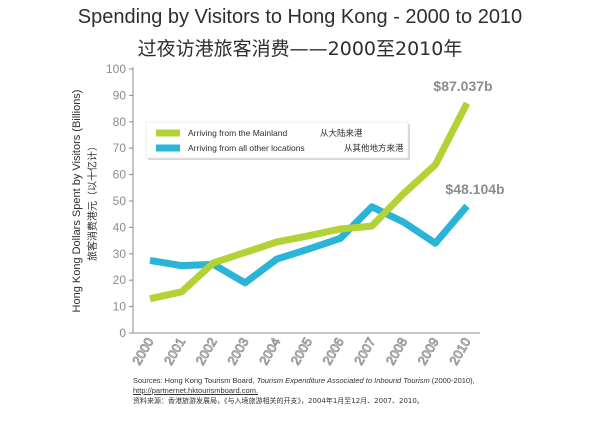 The height and width of the screenshot is (424, 600). I want to click on y-axis-title-chinese: 旅客消费港元（以十亿计）, so click(92, 201).